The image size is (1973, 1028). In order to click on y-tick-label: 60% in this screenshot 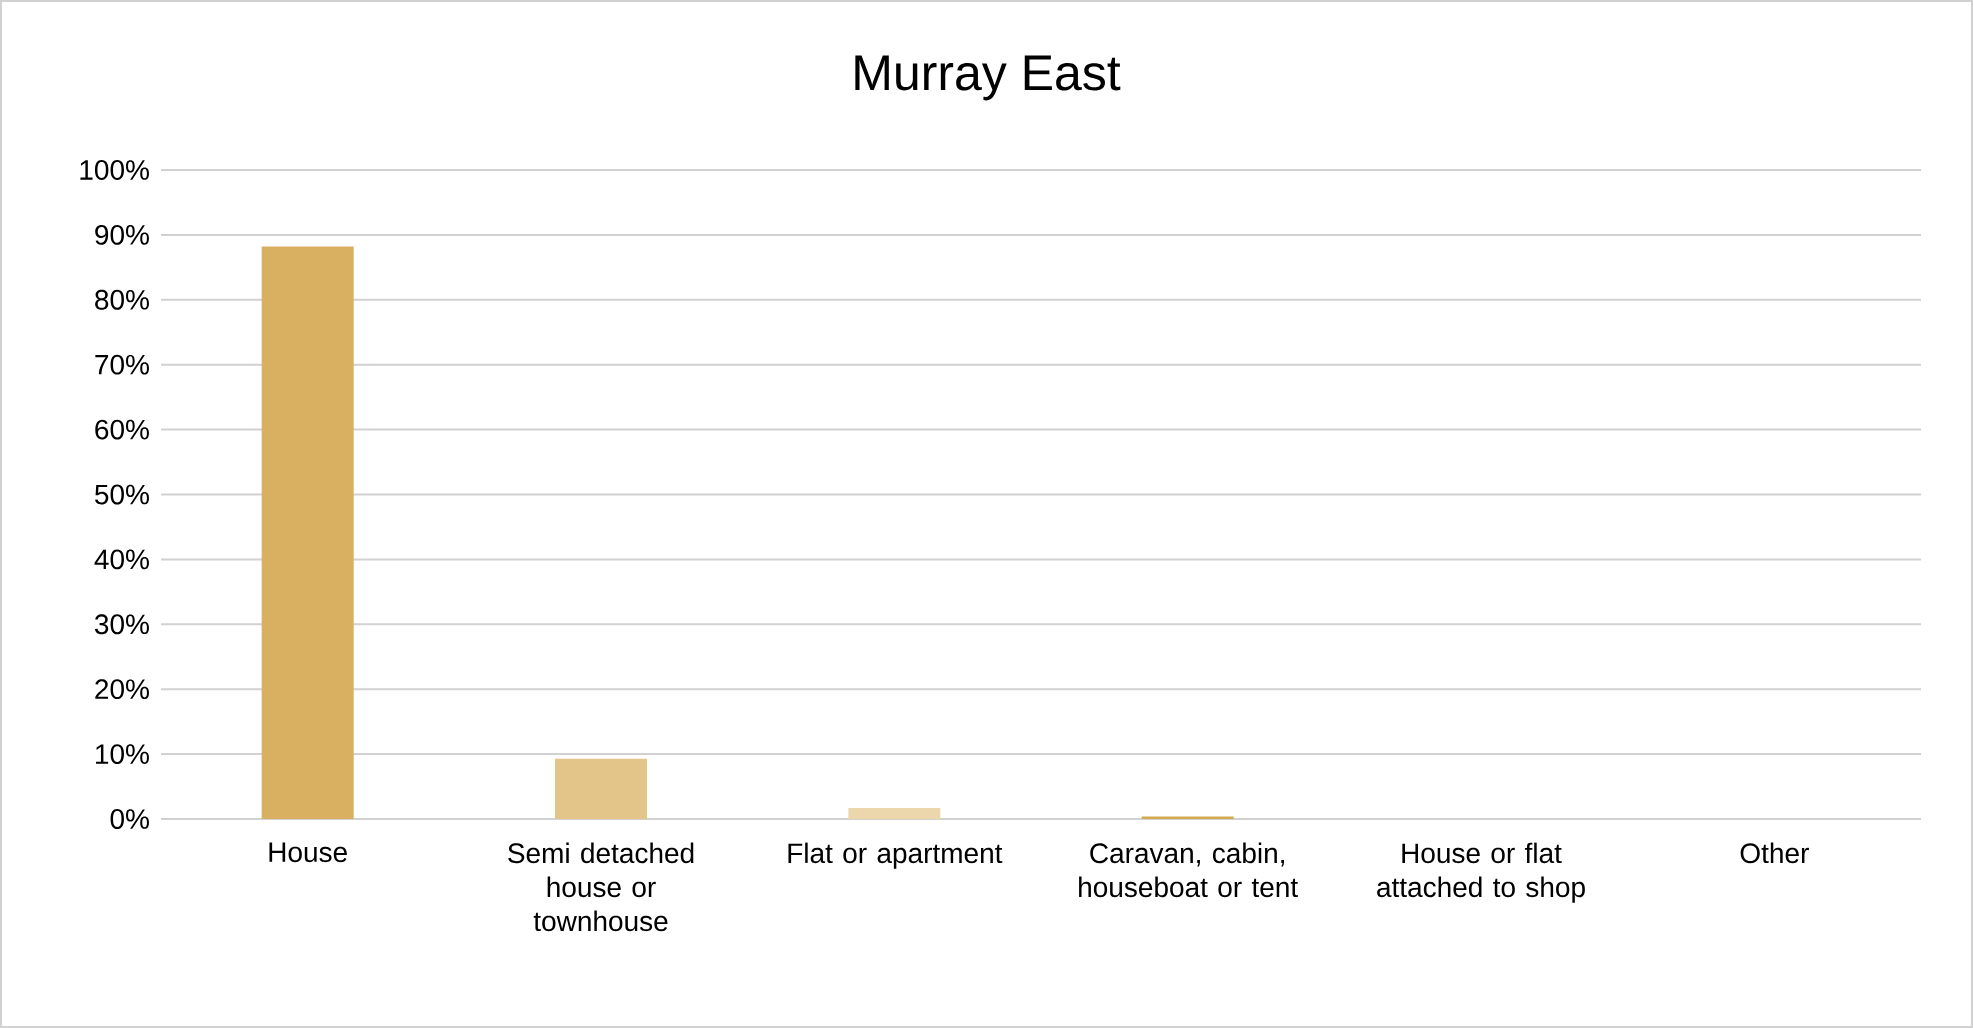, I will do `click(122, 429)`.